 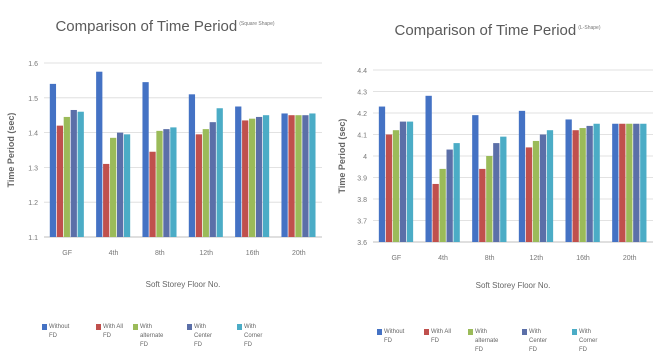 What do you see at coordinates (362, 179) in the screenshot?
I see `y-tick-label: 3.9` at bounding box center [362, 179].